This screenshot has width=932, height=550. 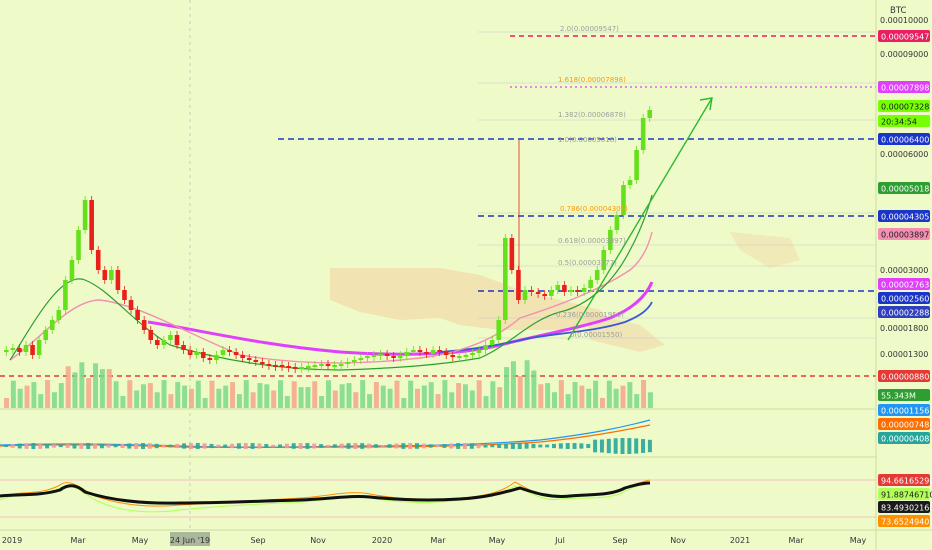 I want to click on price-tag-label: 55.343M, so click(x=898, y=396).